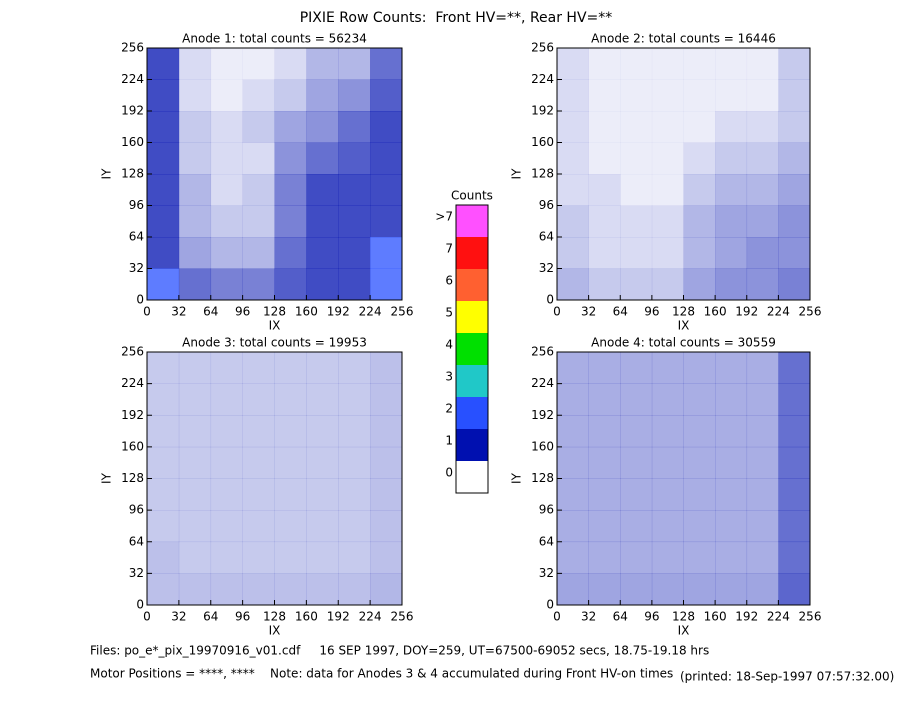 The width and height of the screenshot is (913, 705). Describe the element at coordinates (444, 217) in the screenshot. I see `colorbar-label: >7` at that location.